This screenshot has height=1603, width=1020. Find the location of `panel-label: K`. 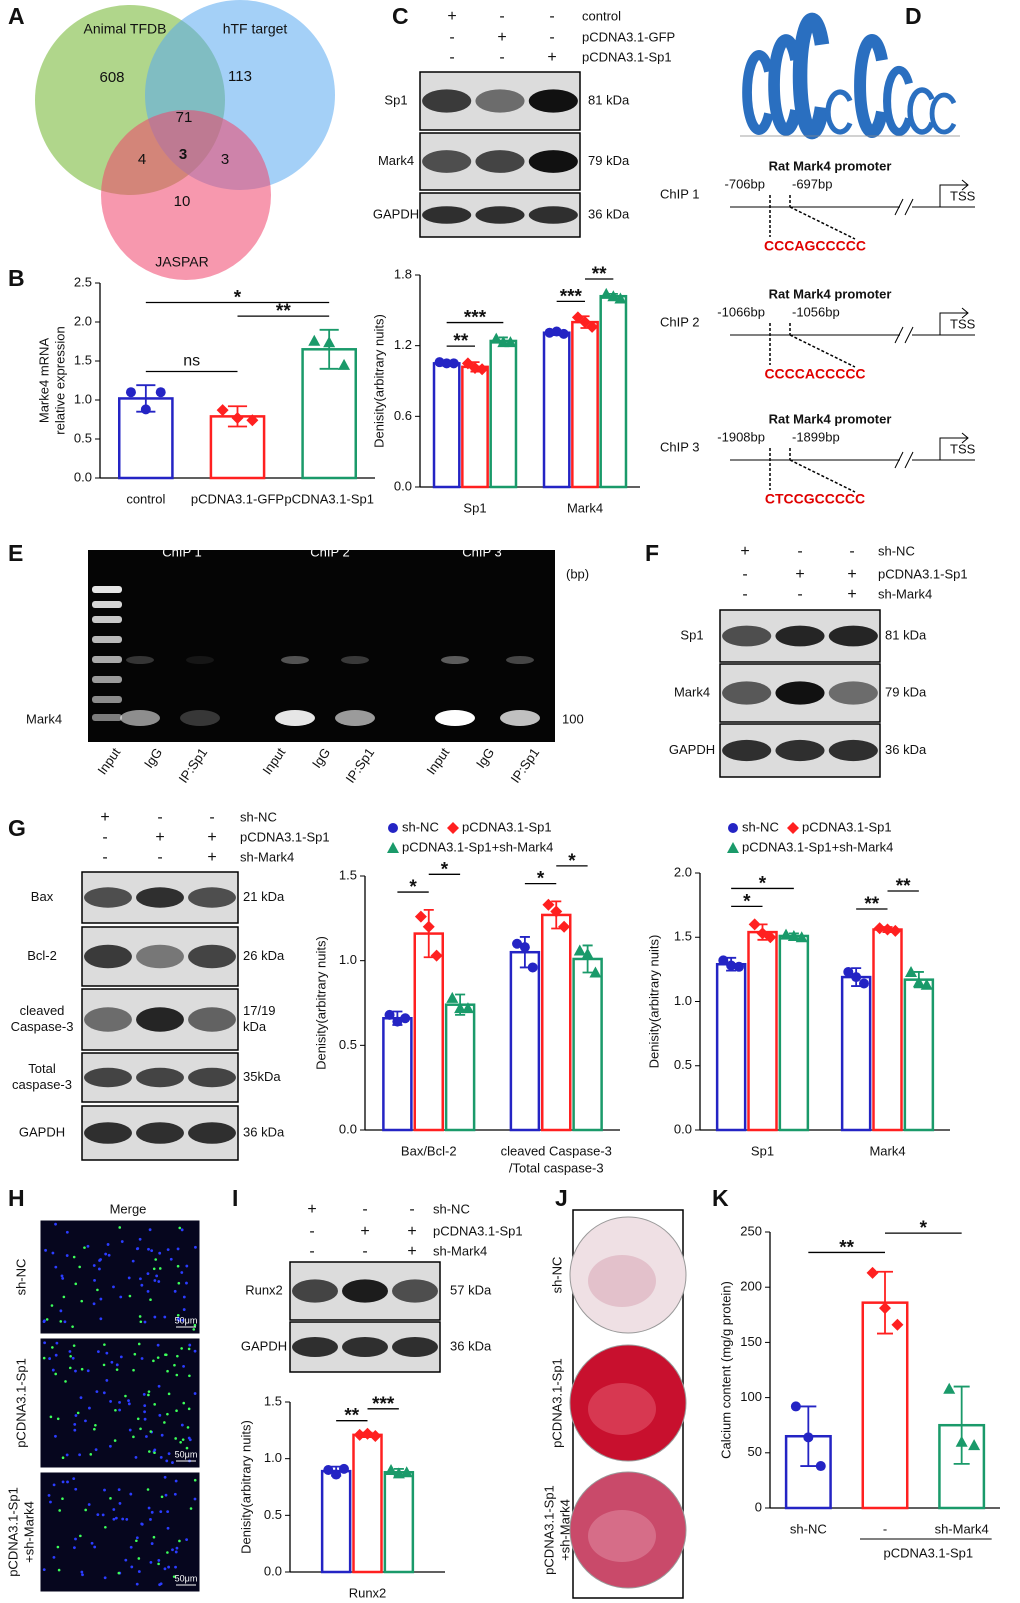

panel-label: K is located at coordinates (720, 1198).